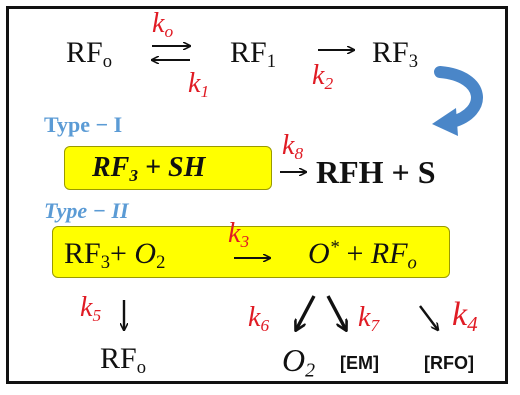 Image resolution: width=520 pixels, height=395 pixels. I want to click on type-i-reactants: RF3 + SH, so click(149, 168).